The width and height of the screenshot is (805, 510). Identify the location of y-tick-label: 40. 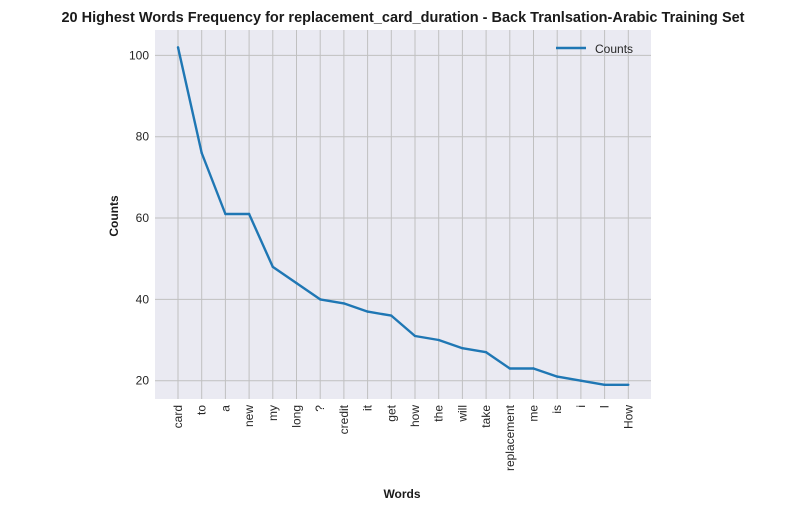
(143, 299).